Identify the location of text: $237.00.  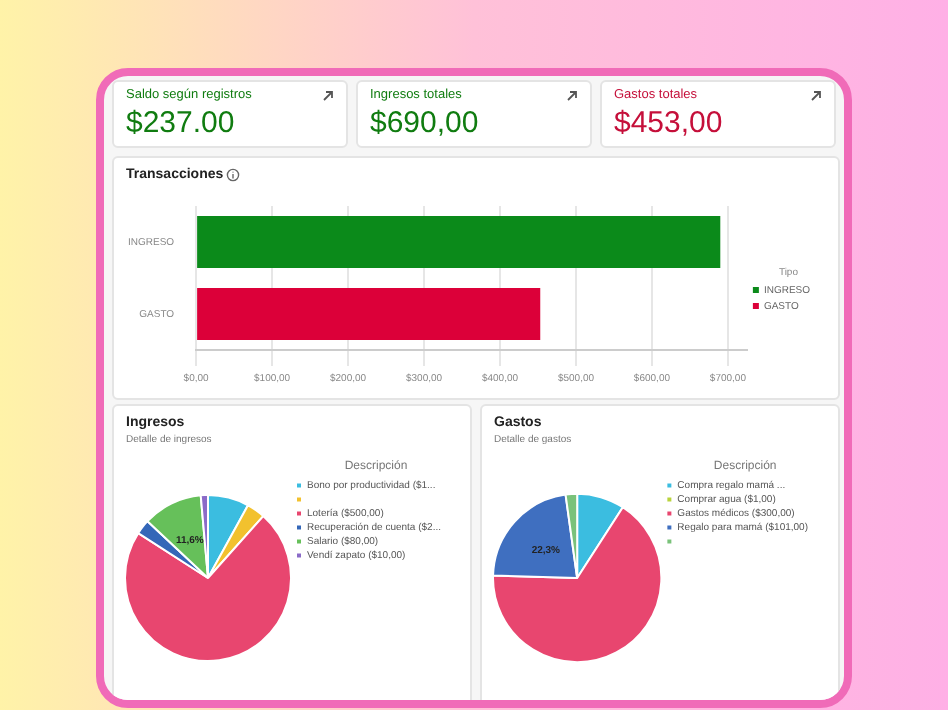
(180, 123).